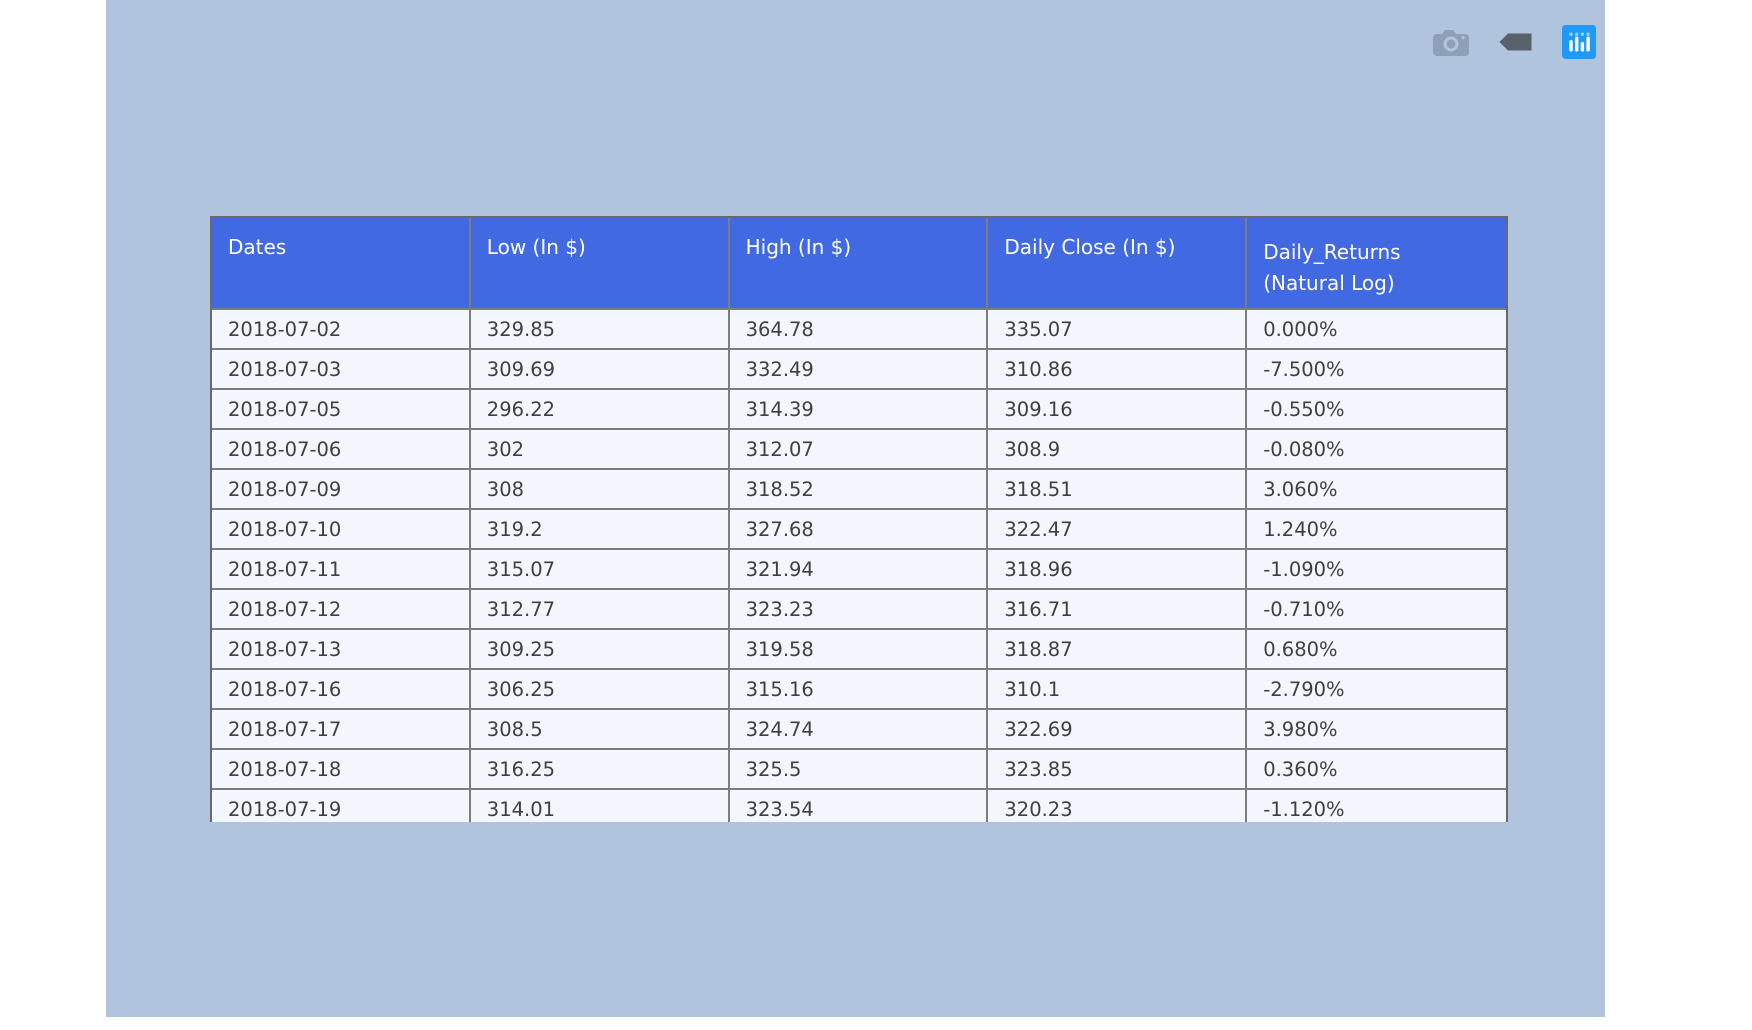  I want to click on header-cell-high: High (In $), so click(859, 264).